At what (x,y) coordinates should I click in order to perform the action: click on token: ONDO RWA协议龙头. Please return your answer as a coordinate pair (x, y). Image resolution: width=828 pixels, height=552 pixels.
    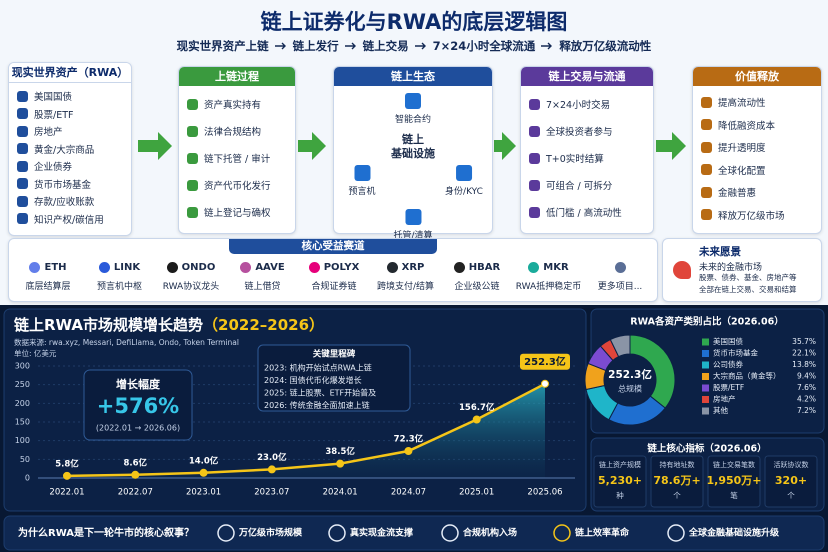
    Looking at the image, I should click on (191, 274).